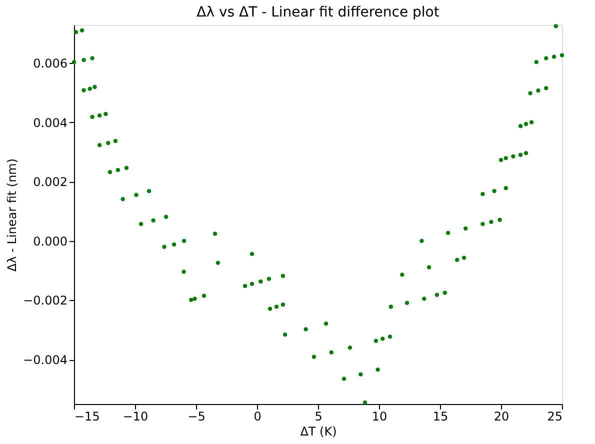 Image resolution: width=595 pixels, height=444 pixels. Describe the element at coordinates (135, 417) in the screenshot. I see `x-tick-label: −10` at that location.